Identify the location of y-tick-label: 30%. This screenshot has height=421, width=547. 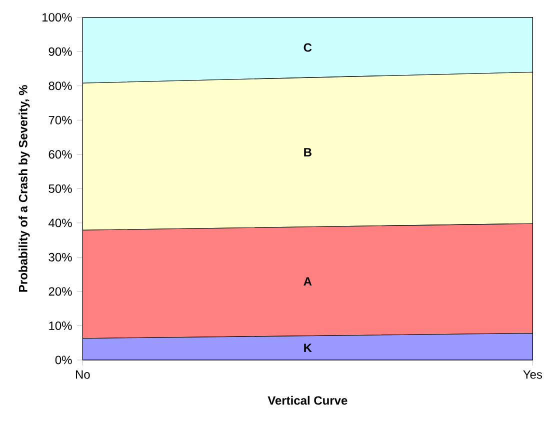
(60, 257).